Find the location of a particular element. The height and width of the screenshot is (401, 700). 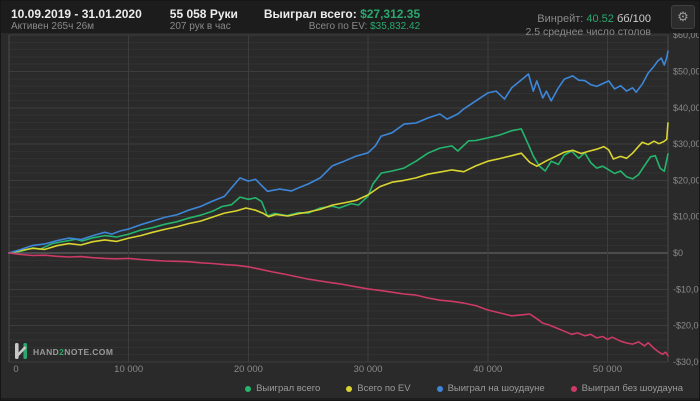

won-total-value: $27,312.35 is located at coordinates (390, 14).